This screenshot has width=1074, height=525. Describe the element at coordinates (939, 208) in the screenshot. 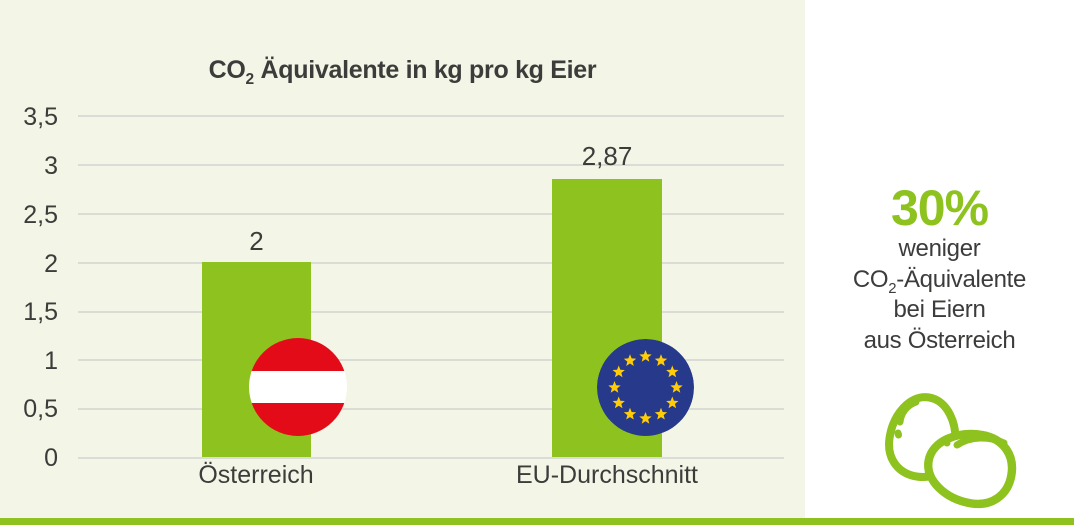

I see `highlight-percentage: 30%` at that location.